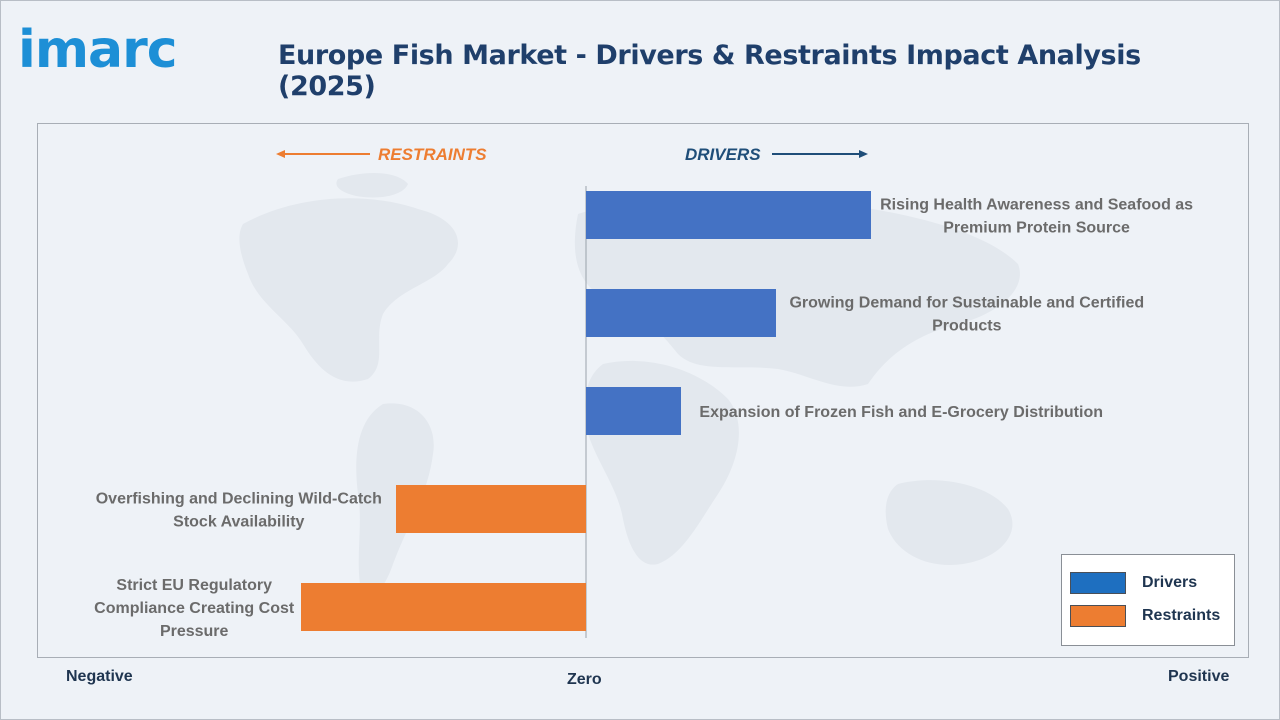 Image resolution: width=1280 pixels, height=720 pixels. What do you see at coordinates (280, 154) in the screenshot?
I see `restraints-arrow-icon` at bounding box center [280, 154].